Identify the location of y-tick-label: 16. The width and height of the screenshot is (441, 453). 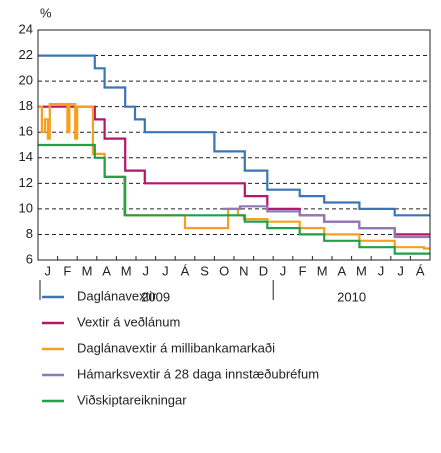
(26, 131).